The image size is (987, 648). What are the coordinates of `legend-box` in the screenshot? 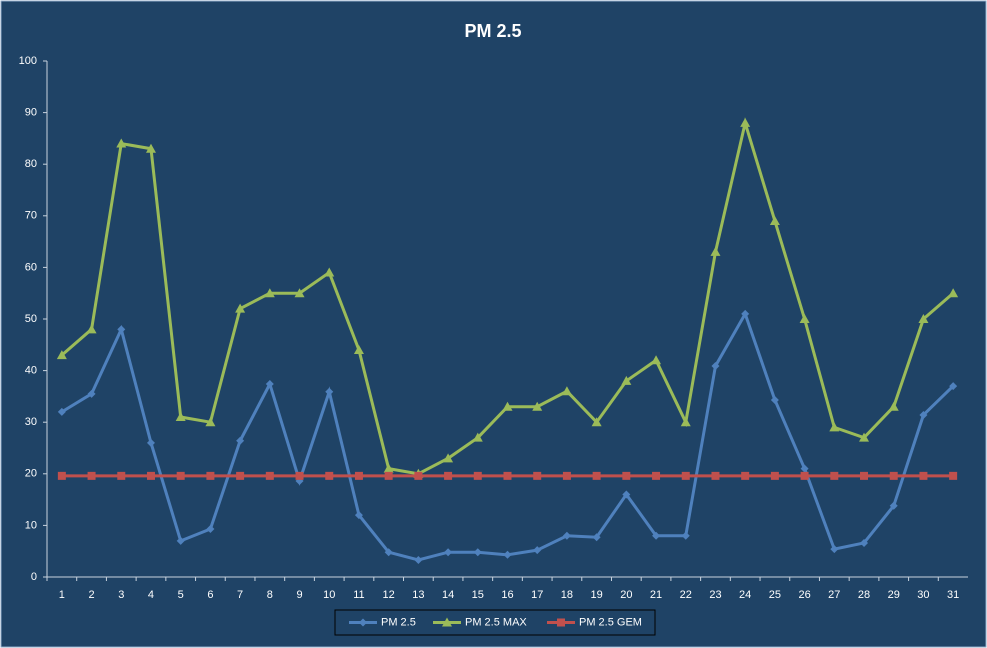 It's located at (495, 622).